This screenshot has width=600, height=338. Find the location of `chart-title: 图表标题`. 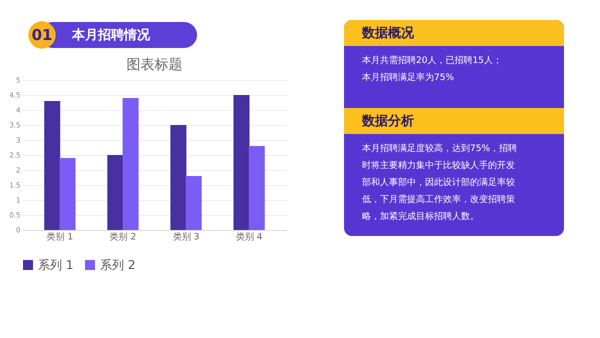

chart-title: 图表标题 is located at coordinates (154, 65).